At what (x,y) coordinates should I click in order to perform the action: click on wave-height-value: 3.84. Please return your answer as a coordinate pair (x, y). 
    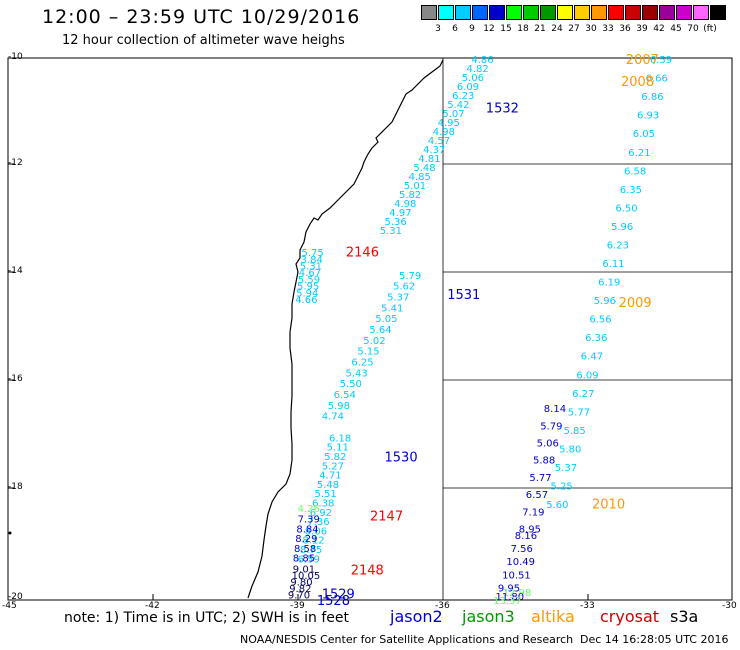
    Looking at the image, I should click on (312, 260).